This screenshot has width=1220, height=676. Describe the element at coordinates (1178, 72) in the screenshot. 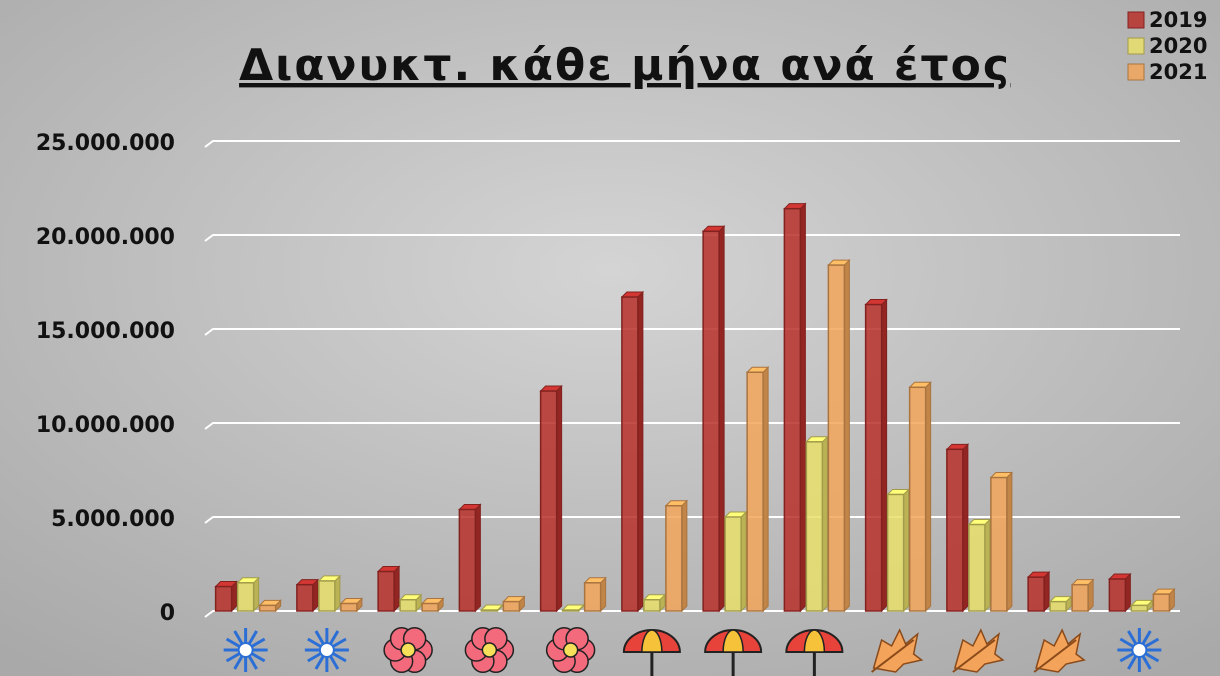

I see `legend-label: 2021` at that location.